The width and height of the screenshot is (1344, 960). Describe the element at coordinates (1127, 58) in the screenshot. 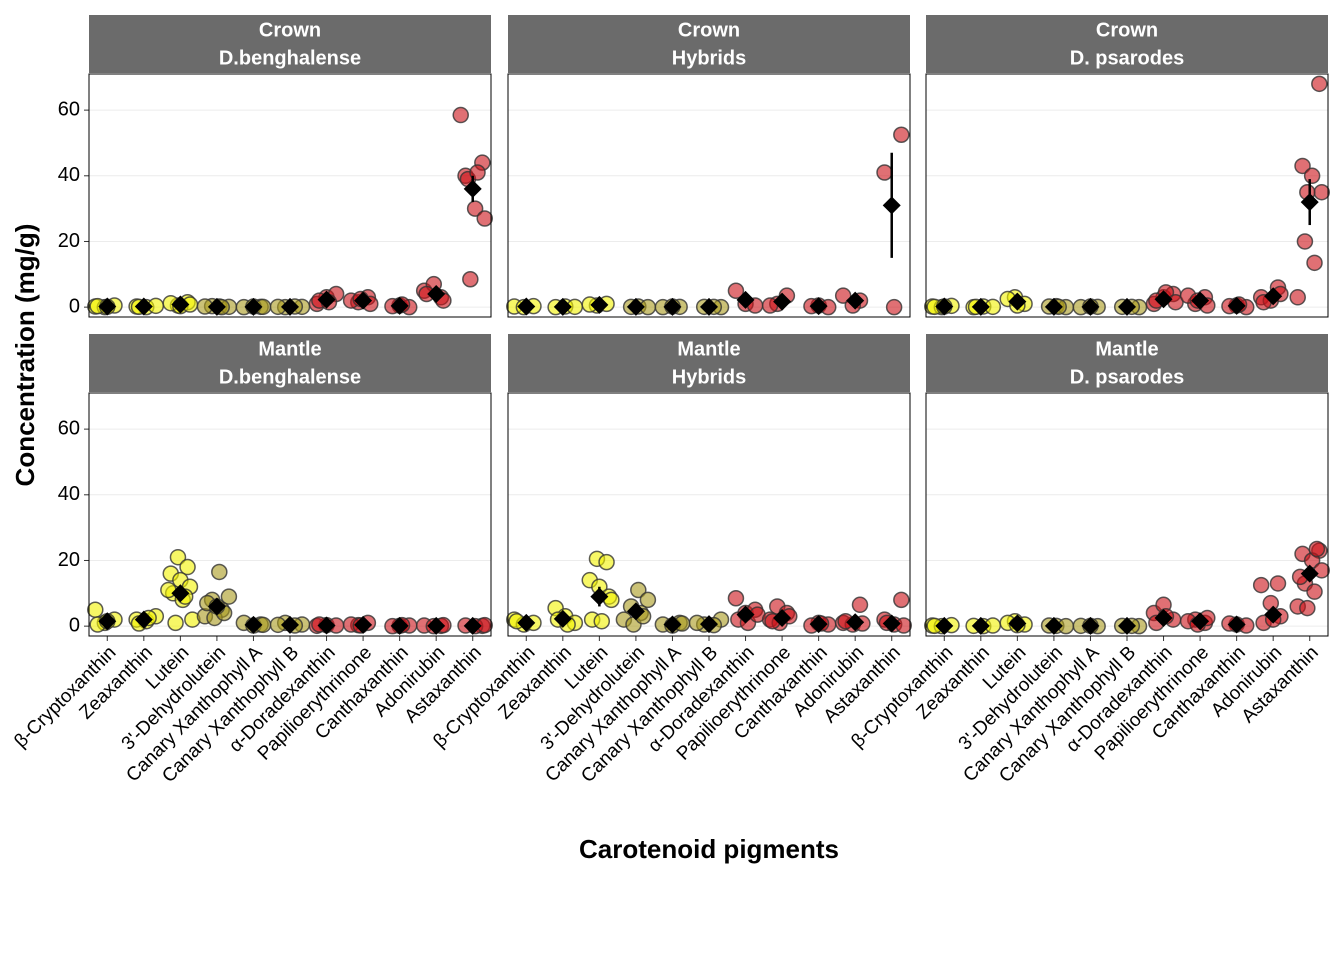

I see `strip-label: D. psarodes` at that location.